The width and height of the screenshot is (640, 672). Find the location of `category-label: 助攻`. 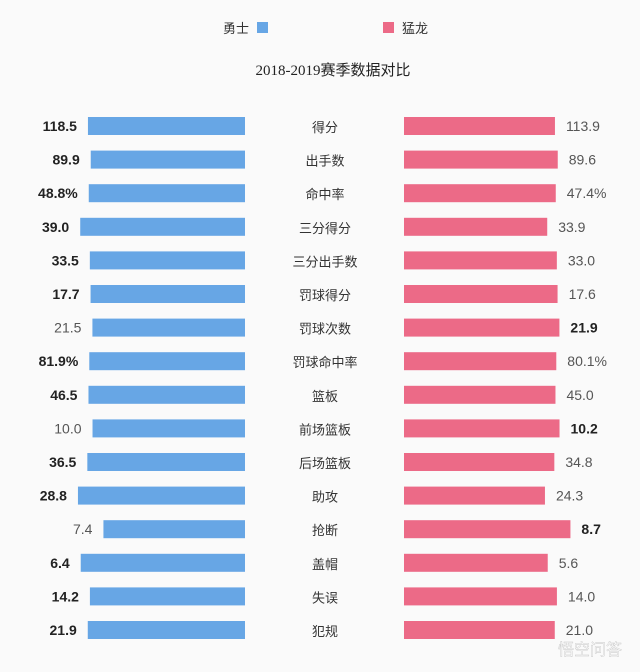

category-label: 助攻 is located at coordinates (325, 497).